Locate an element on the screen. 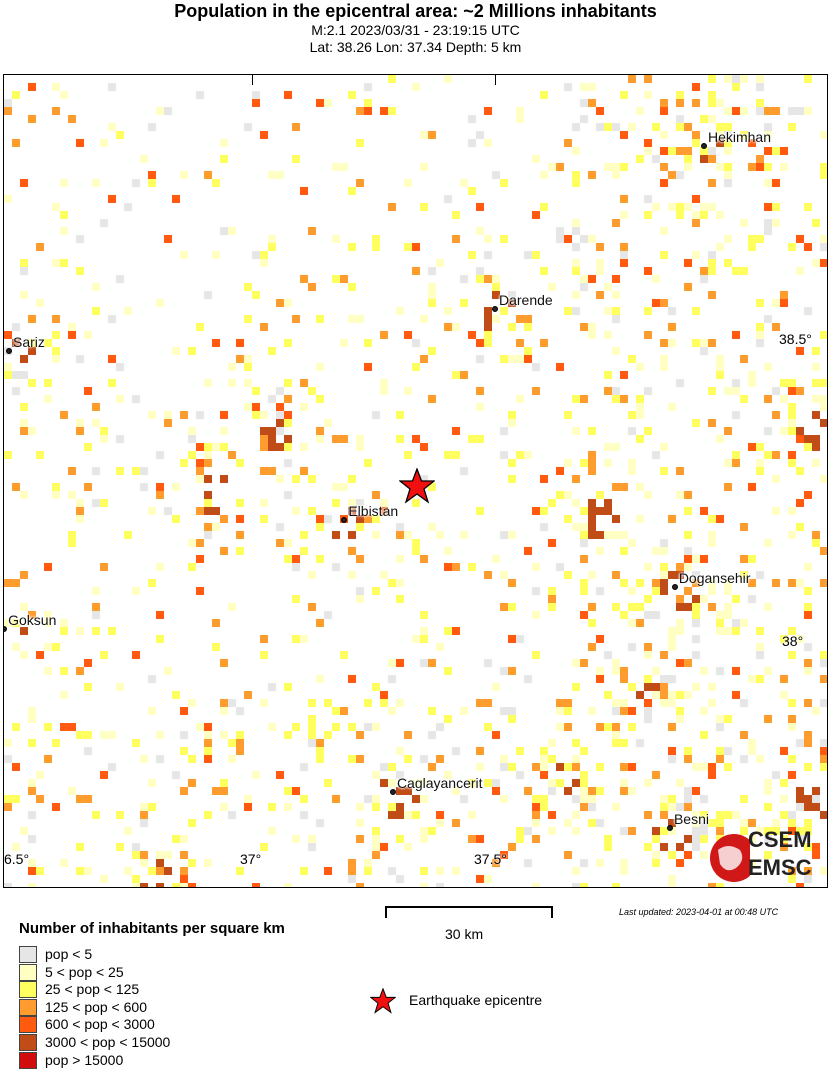  legend-label: 125 < pop < 600 is located at coordinates (96, 1006).